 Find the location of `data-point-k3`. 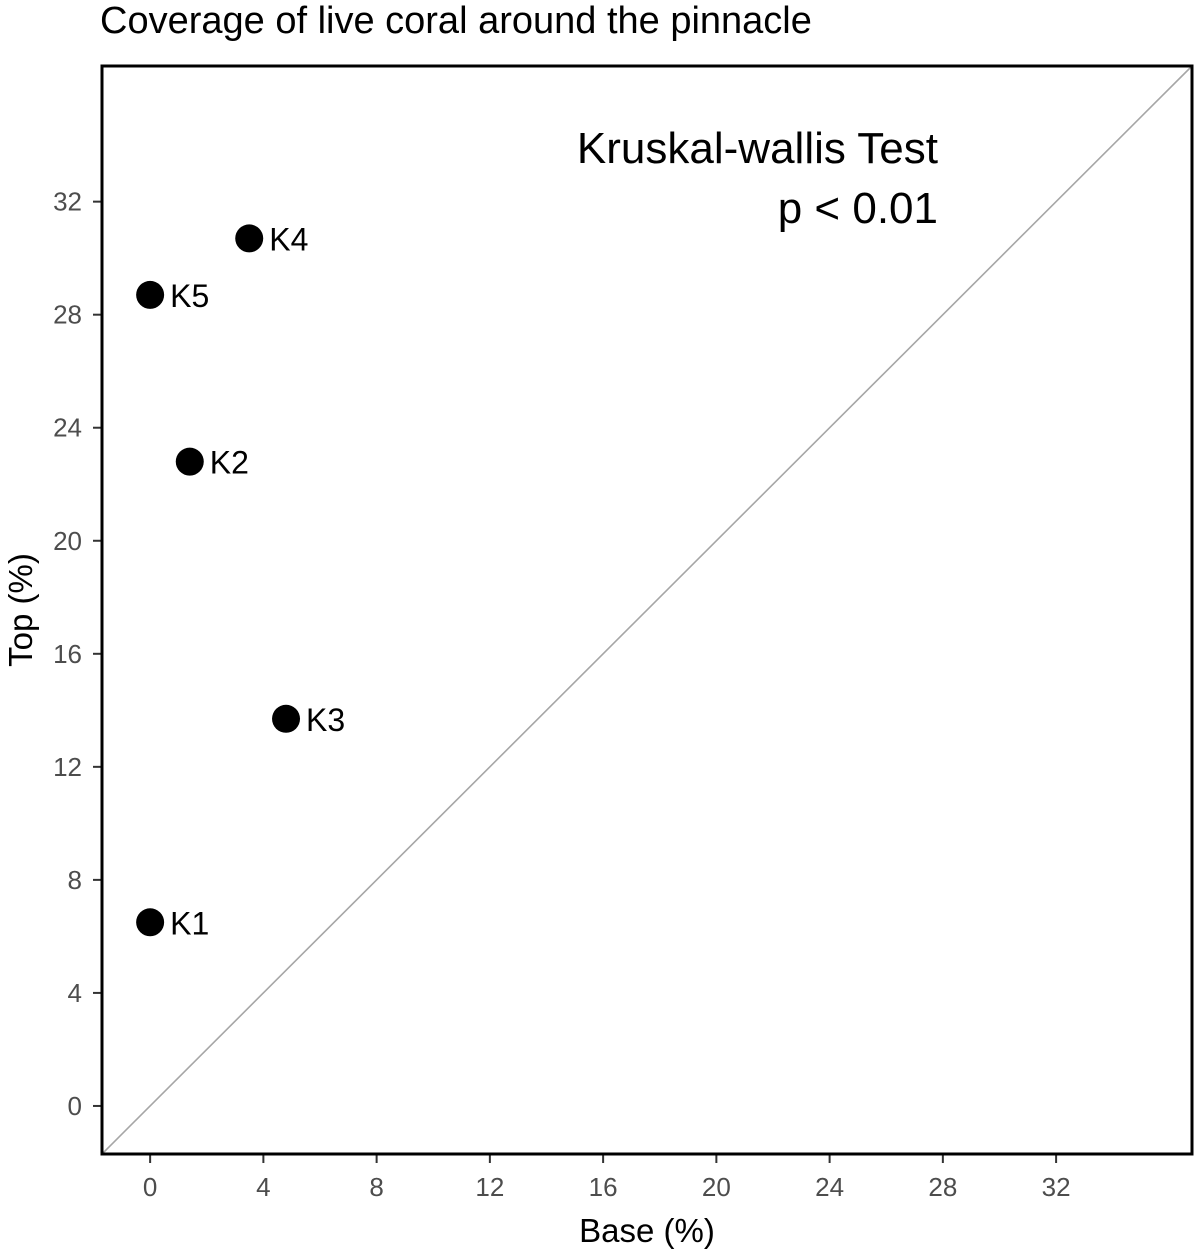

data-point-k3 is located at coordinates (286, 718).